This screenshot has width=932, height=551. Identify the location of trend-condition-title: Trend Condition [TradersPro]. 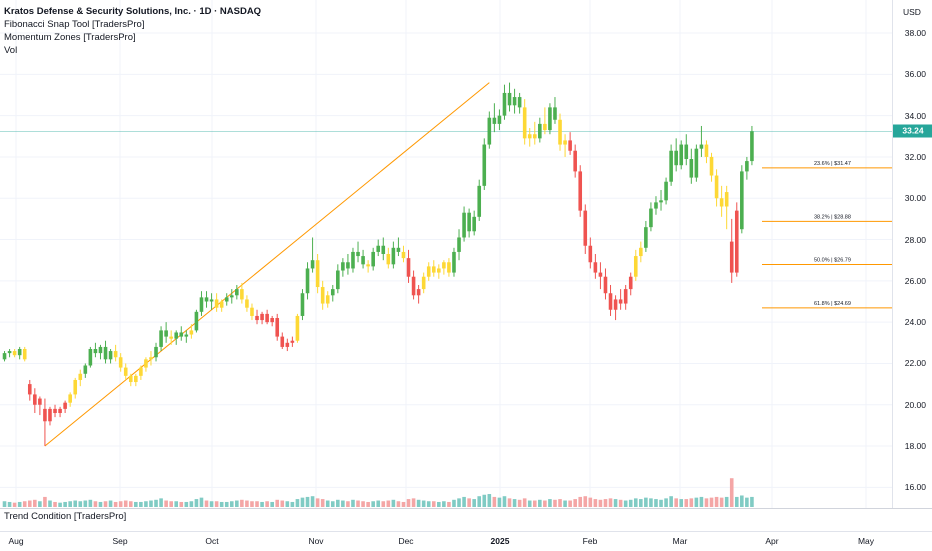
(65, 516).